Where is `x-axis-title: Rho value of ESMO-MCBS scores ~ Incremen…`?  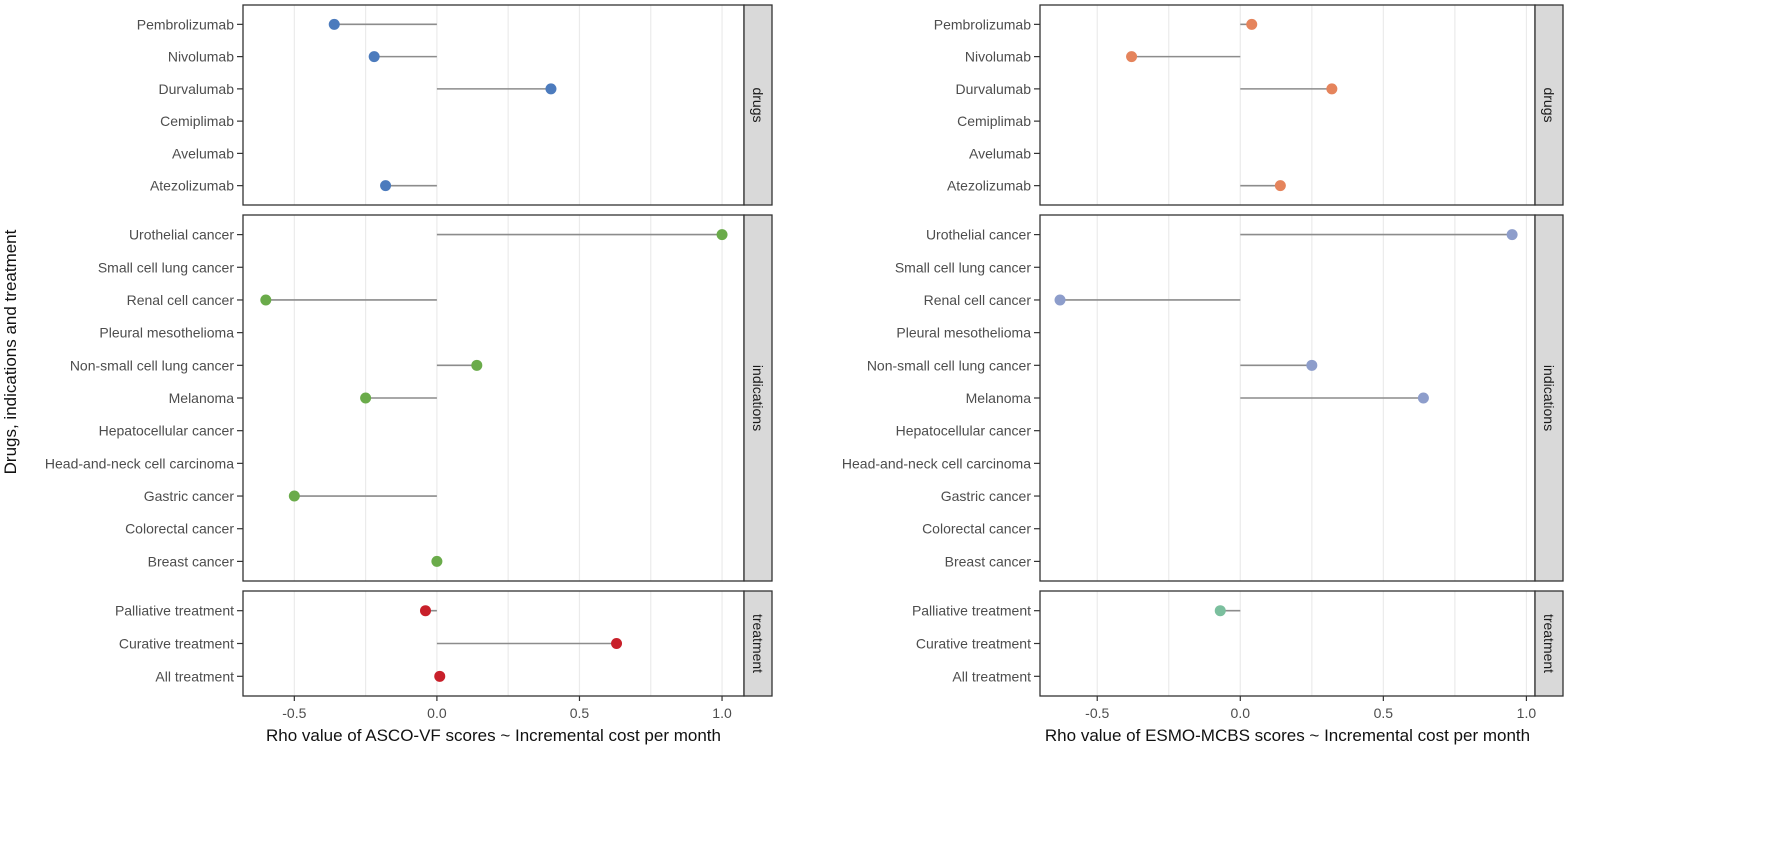 x-axis-title: Rho value of ESMO-MCBS scores ~ Incremen… is located at coordinates (1287, 735).